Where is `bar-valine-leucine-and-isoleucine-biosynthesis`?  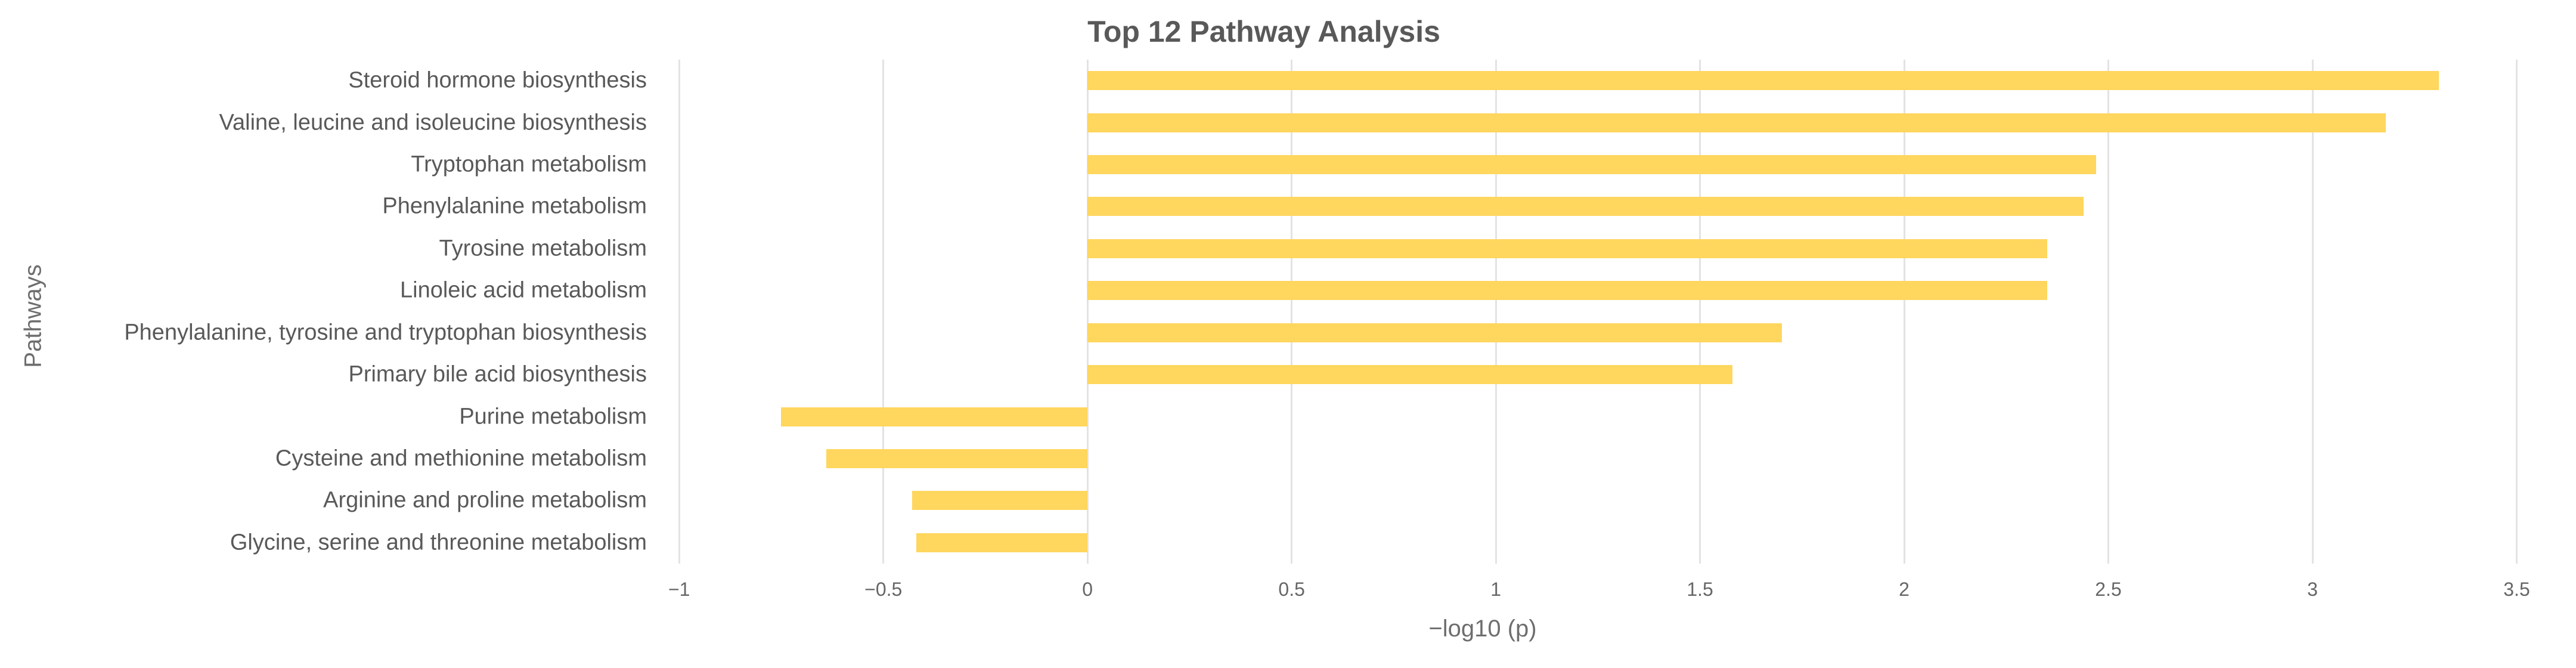 bar-valine-leucine-and-isoleucine-biosynthesis is located at coordinates (1736, 122).